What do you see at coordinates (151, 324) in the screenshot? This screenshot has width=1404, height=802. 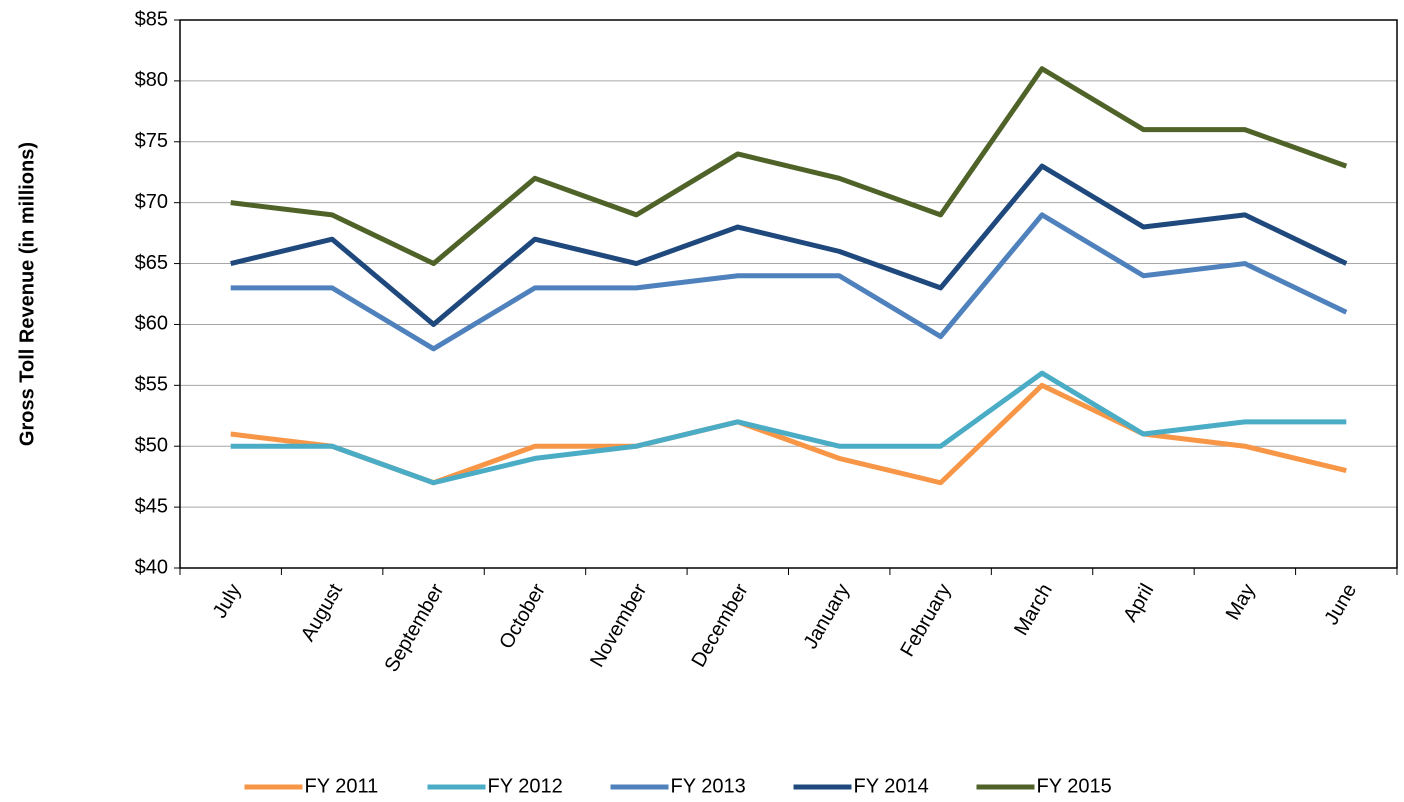 I see `y-tick-label: $60` at bounding box center [151, 324].